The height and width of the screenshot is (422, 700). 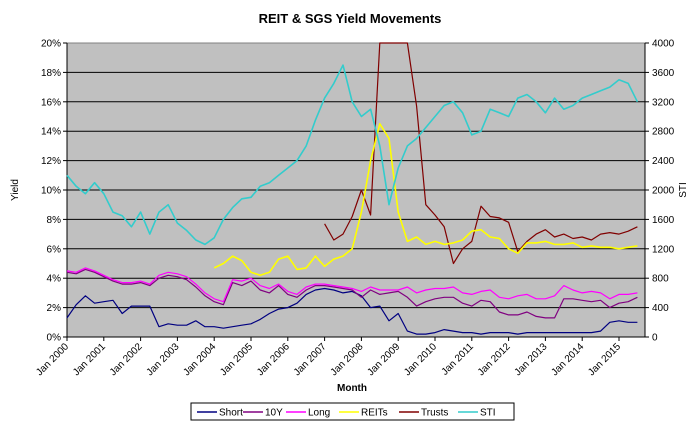 I want to click on y-tick-label: 2%, so click(x=54, y=308).